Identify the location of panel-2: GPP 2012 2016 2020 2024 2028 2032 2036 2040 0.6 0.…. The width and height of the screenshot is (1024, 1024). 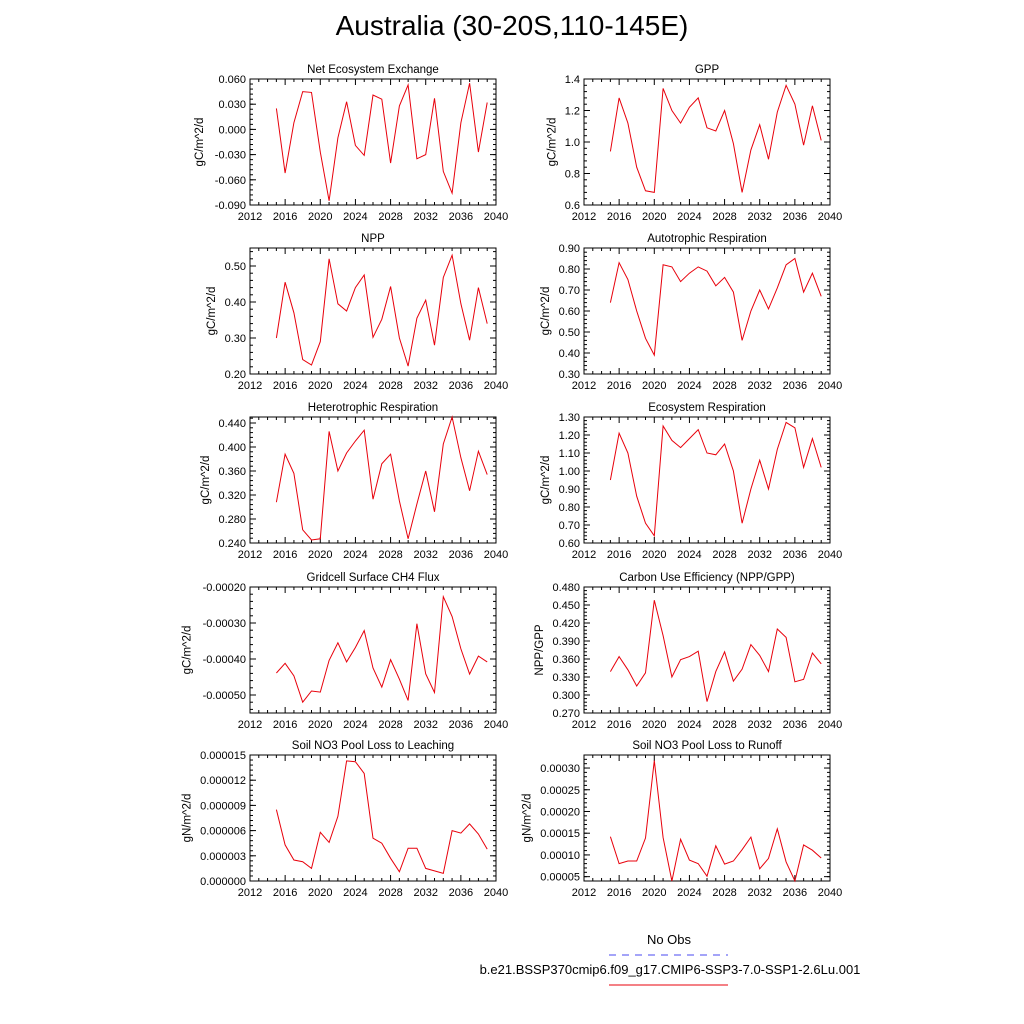
(694, 143).